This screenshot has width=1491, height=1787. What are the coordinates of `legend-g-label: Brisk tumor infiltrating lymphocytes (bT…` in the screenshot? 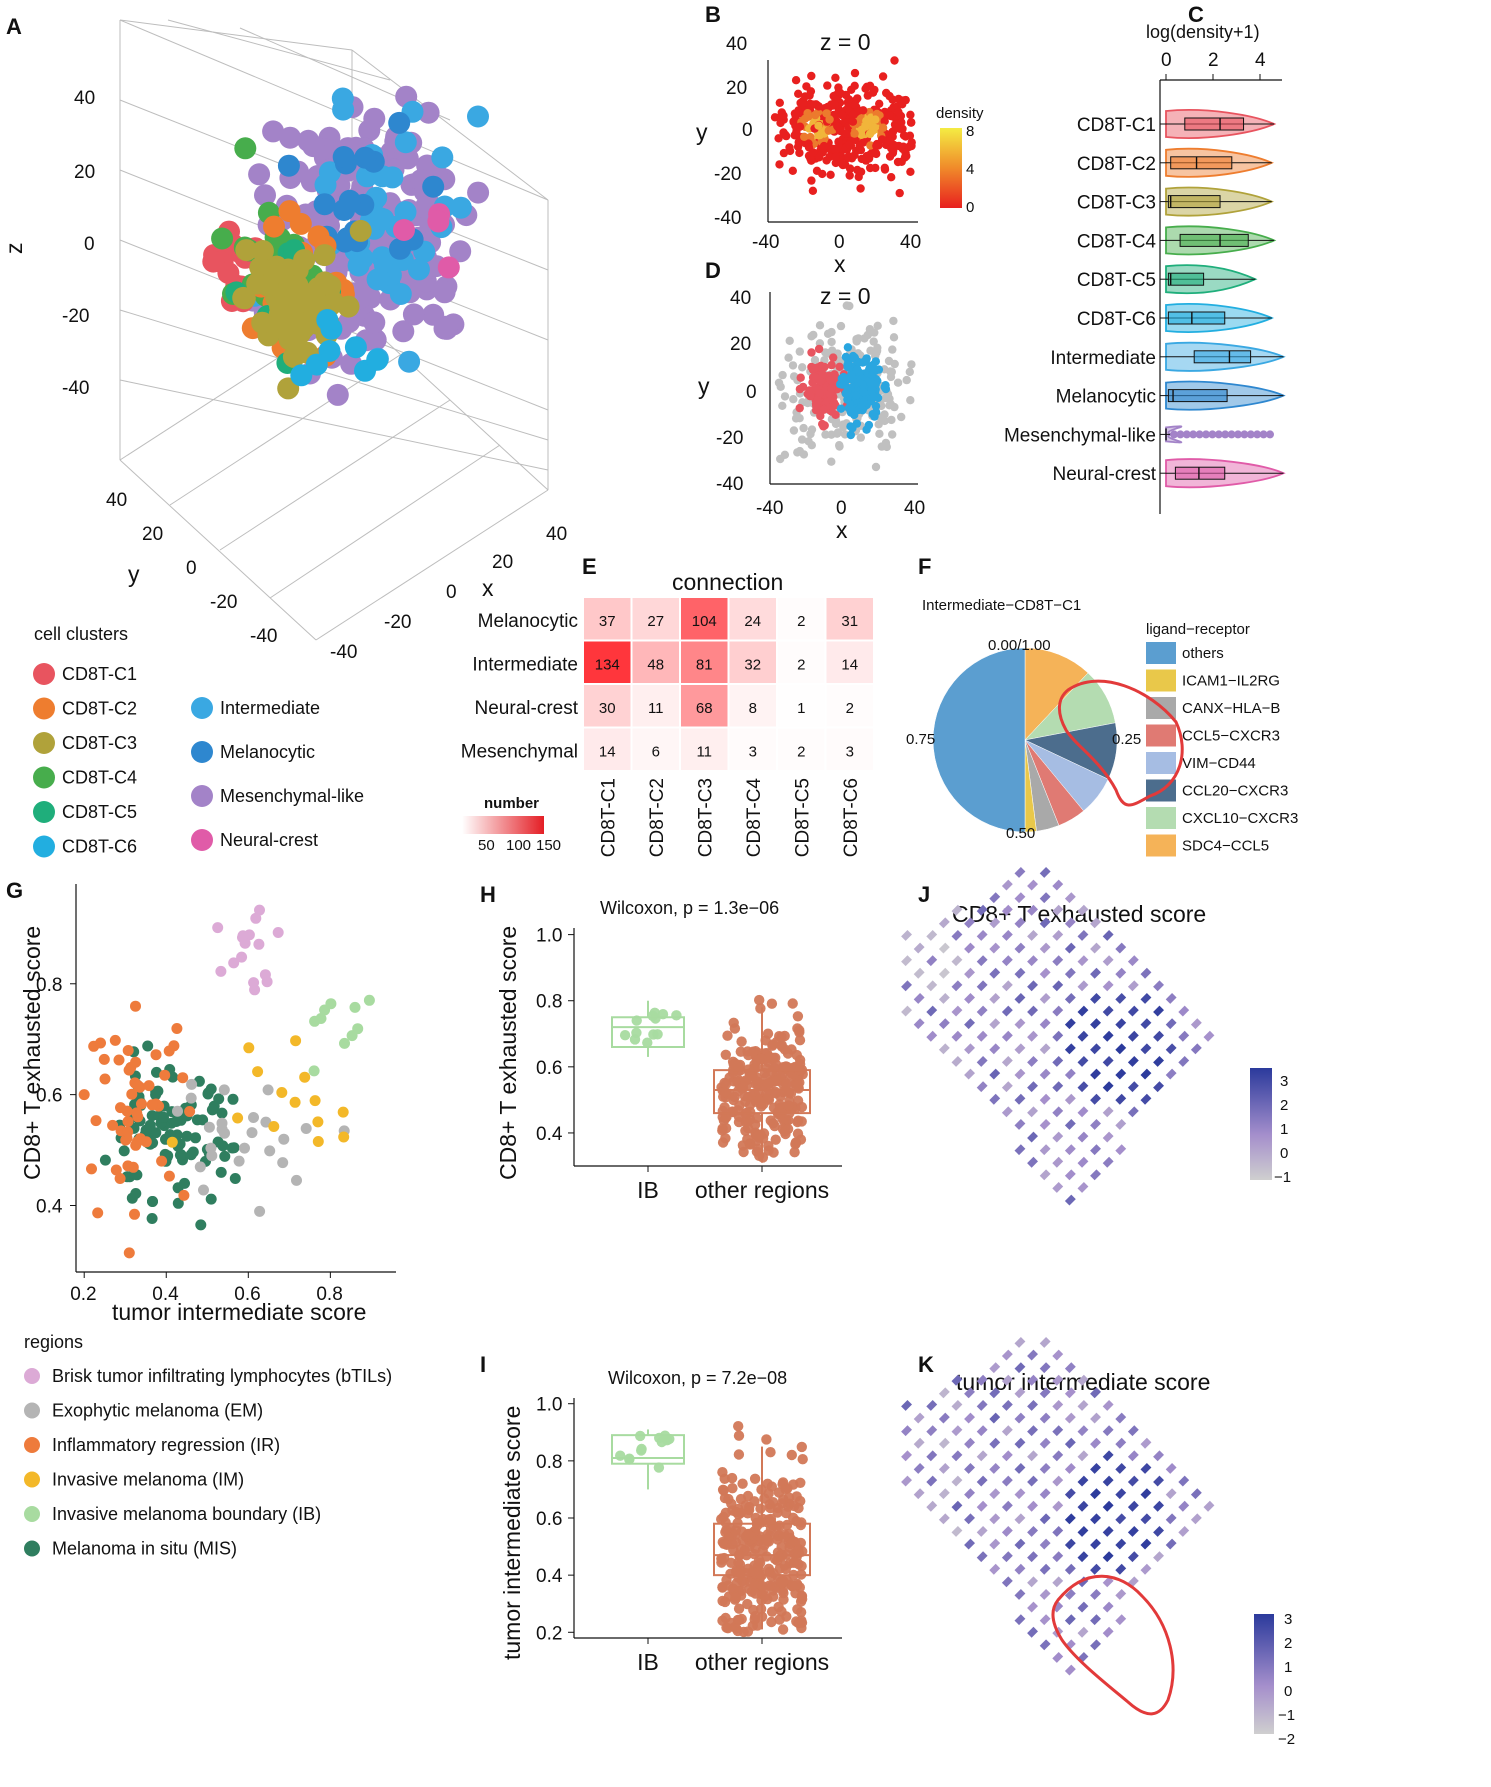 It's located at (222, 1376).